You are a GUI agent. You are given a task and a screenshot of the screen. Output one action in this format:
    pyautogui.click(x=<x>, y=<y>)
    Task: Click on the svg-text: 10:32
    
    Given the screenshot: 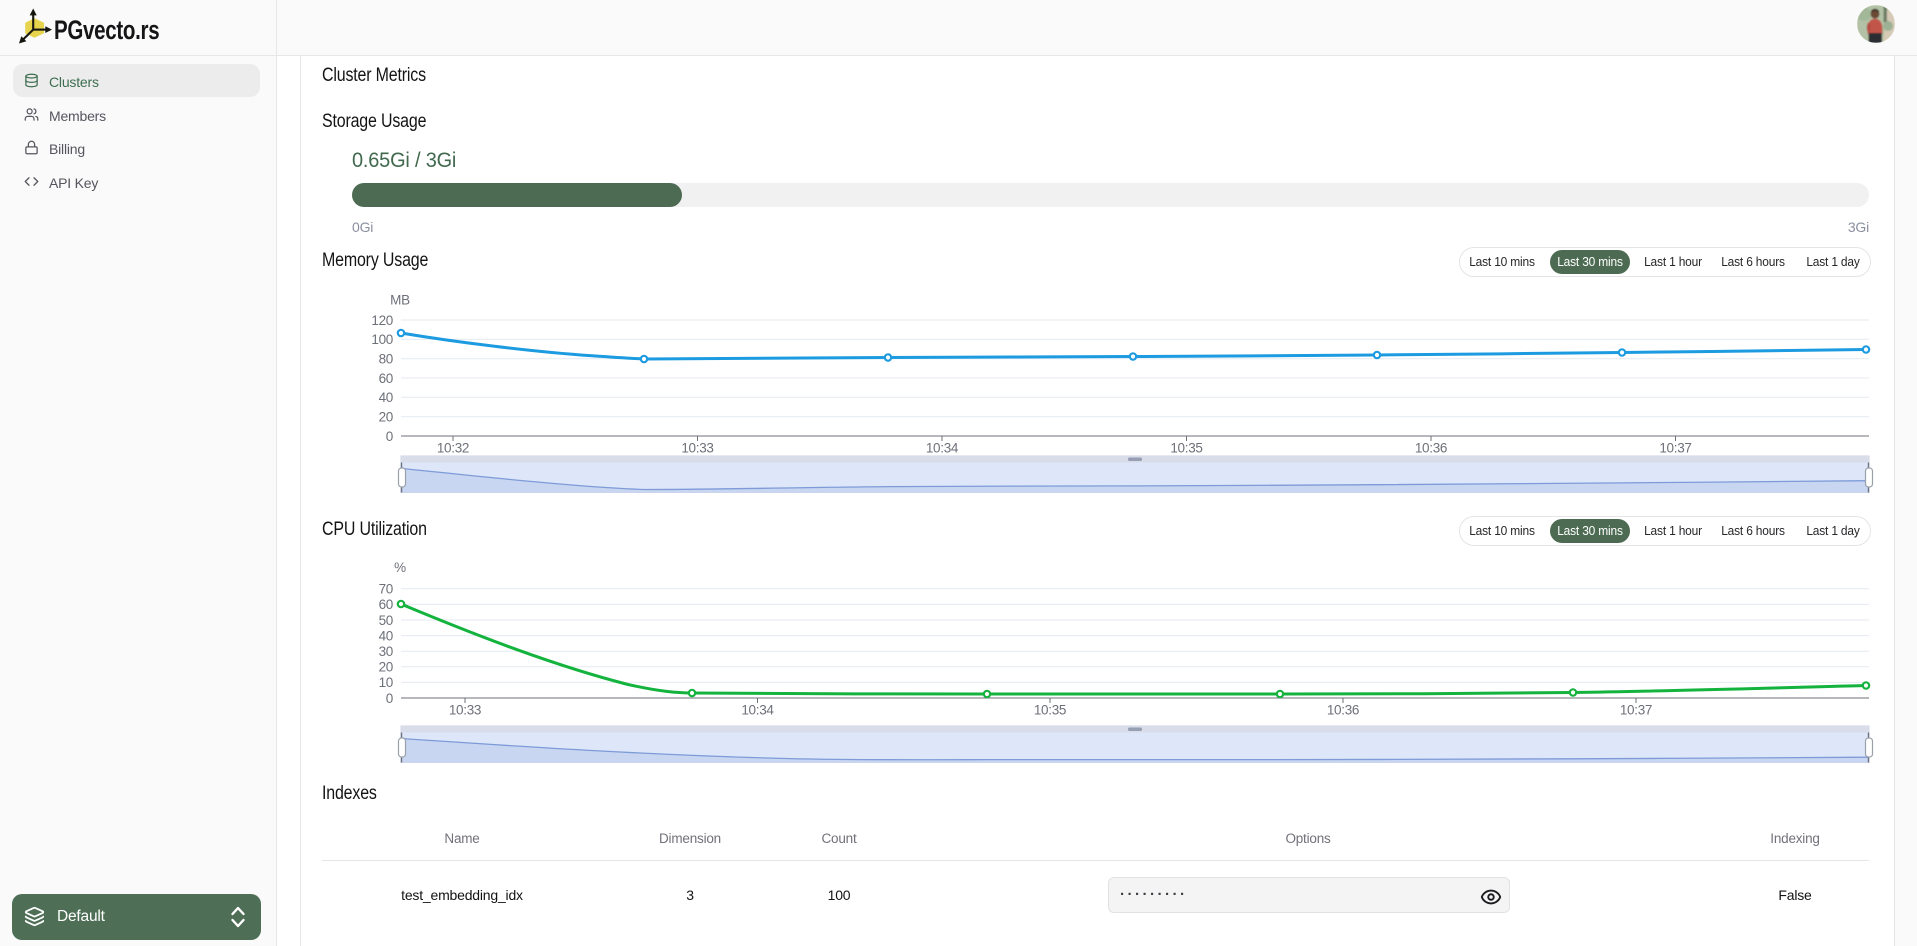 What is the action you would take?
    pyautogui.click(x=453, y=448)
    